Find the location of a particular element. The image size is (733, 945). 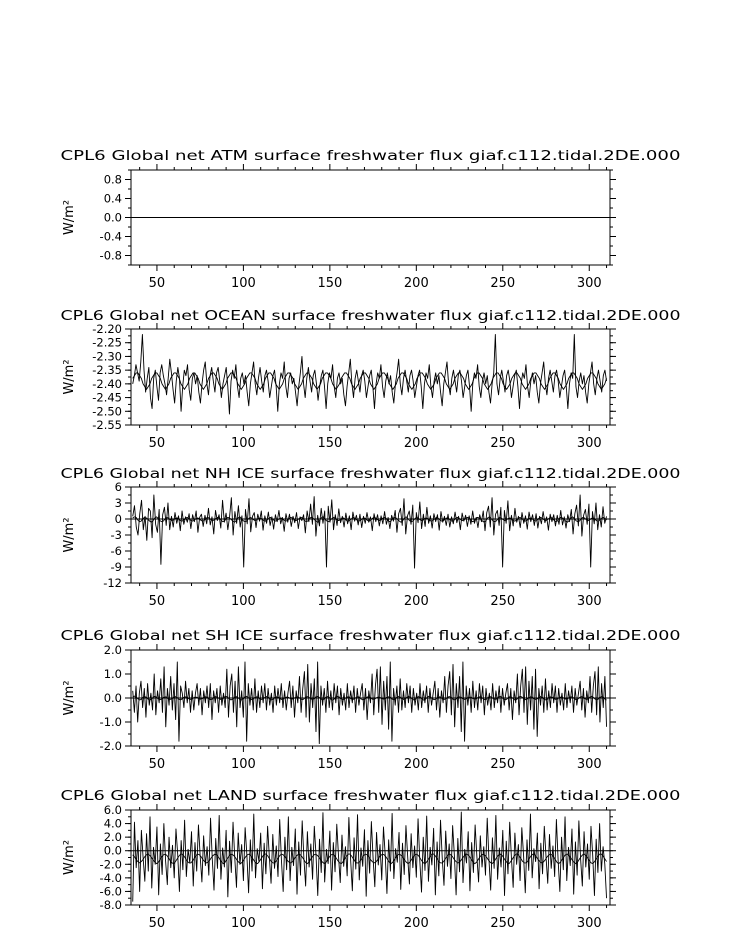

y-tick-label: -4.0 is located at coordinates (111, 878).